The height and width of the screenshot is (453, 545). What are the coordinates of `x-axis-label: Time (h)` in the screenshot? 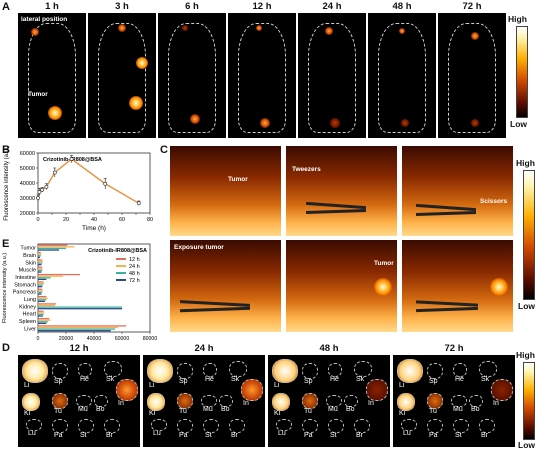 It's located at (94, 228).